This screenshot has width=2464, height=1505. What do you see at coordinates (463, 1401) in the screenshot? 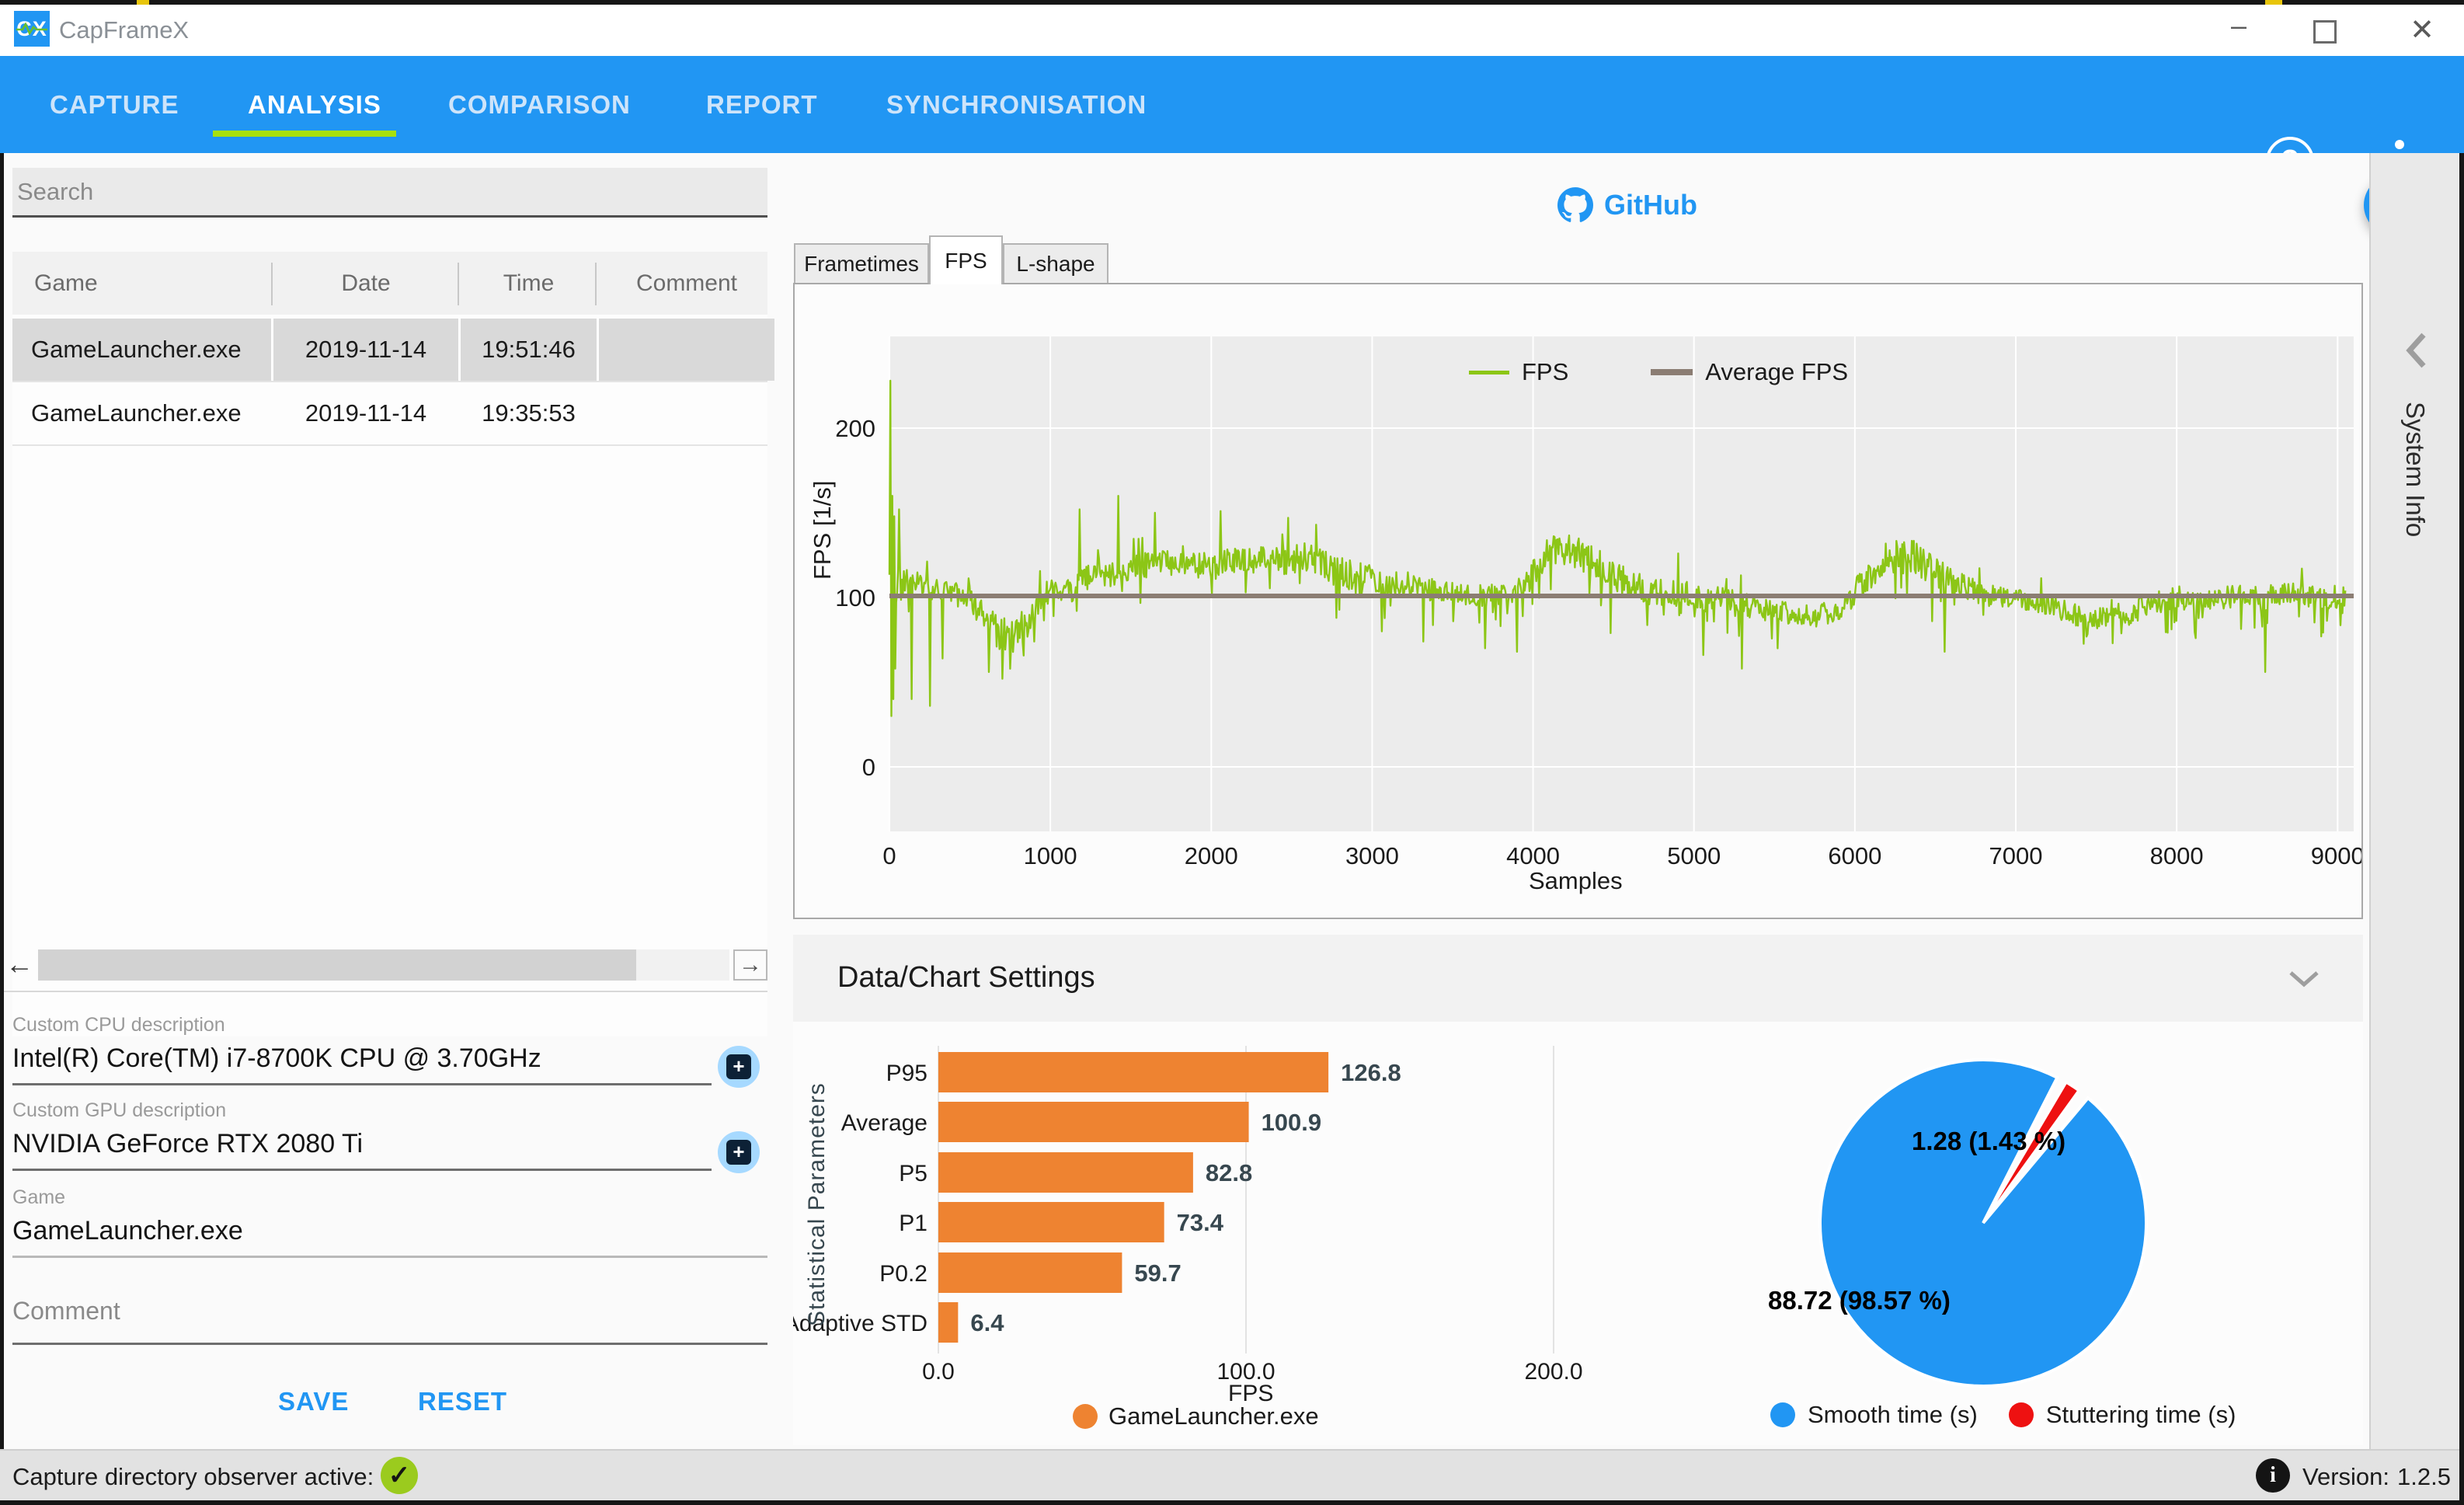
I see `reset-button: RESET` at bounding box center [463, 1401].